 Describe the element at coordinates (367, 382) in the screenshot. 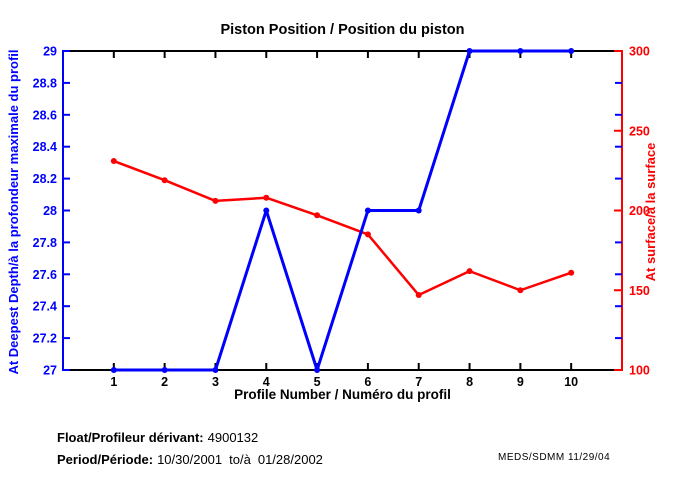

I see `x-tick-label: 6` at that location.